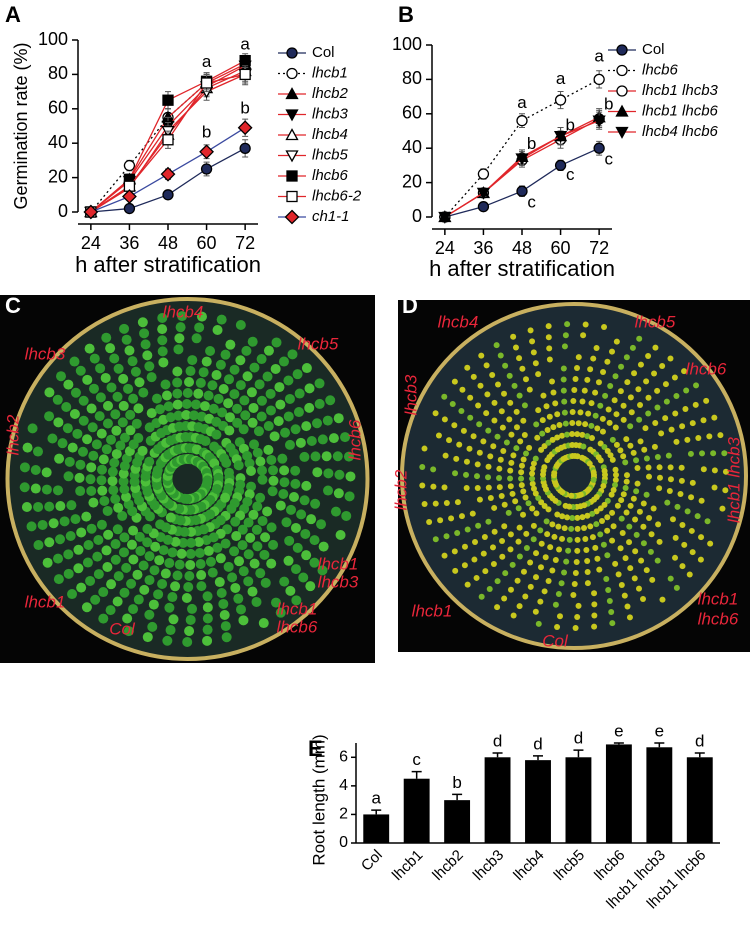  Describe the element at coordinates (330, 113) in the screenshot. I see `legend-label: lhcb3` at that location.